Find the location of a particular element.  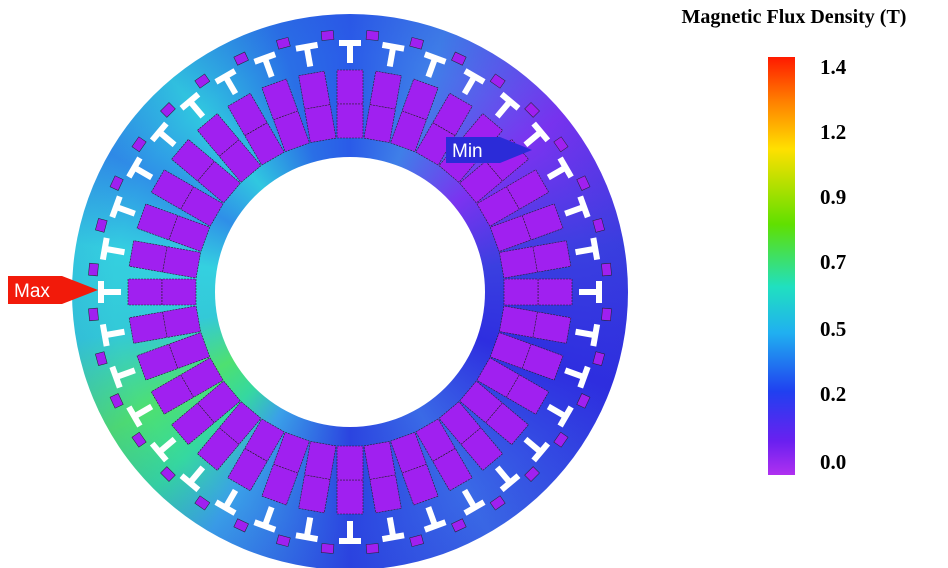

colorbar-label: 0.9 is located at coordinates (833, 197).